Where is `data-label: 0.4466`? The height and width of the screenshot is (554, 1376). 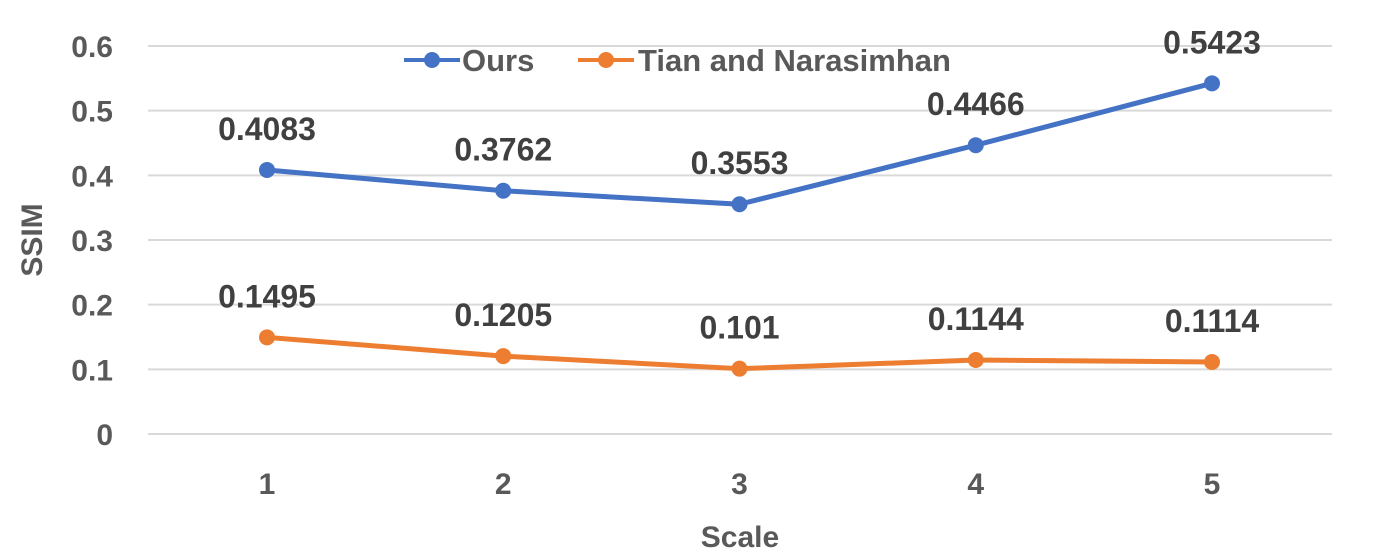
data-label: 0.4466 is located at coordinates (976, 104).